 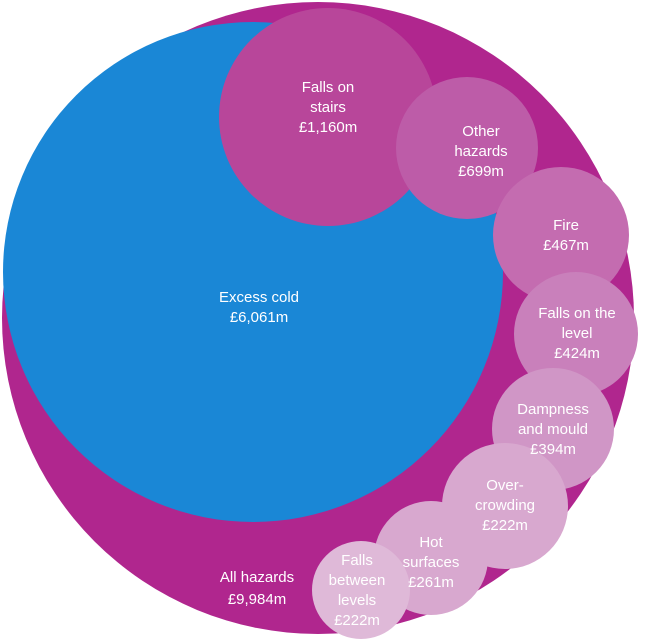 What do you see at coordinates (361, 590) in the screenshot?
I see `bubble-falls-between-levels` at bounding box center [361, 590].